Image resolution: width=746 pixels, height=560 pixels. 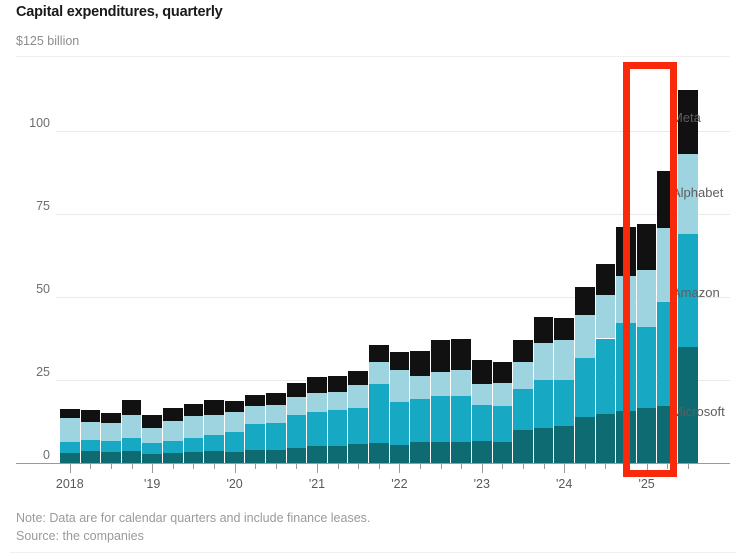 What do you see at coordinates (688, 261) in the screenshot?
I see `bar-2025-q3` at bounding box center [688, 261].